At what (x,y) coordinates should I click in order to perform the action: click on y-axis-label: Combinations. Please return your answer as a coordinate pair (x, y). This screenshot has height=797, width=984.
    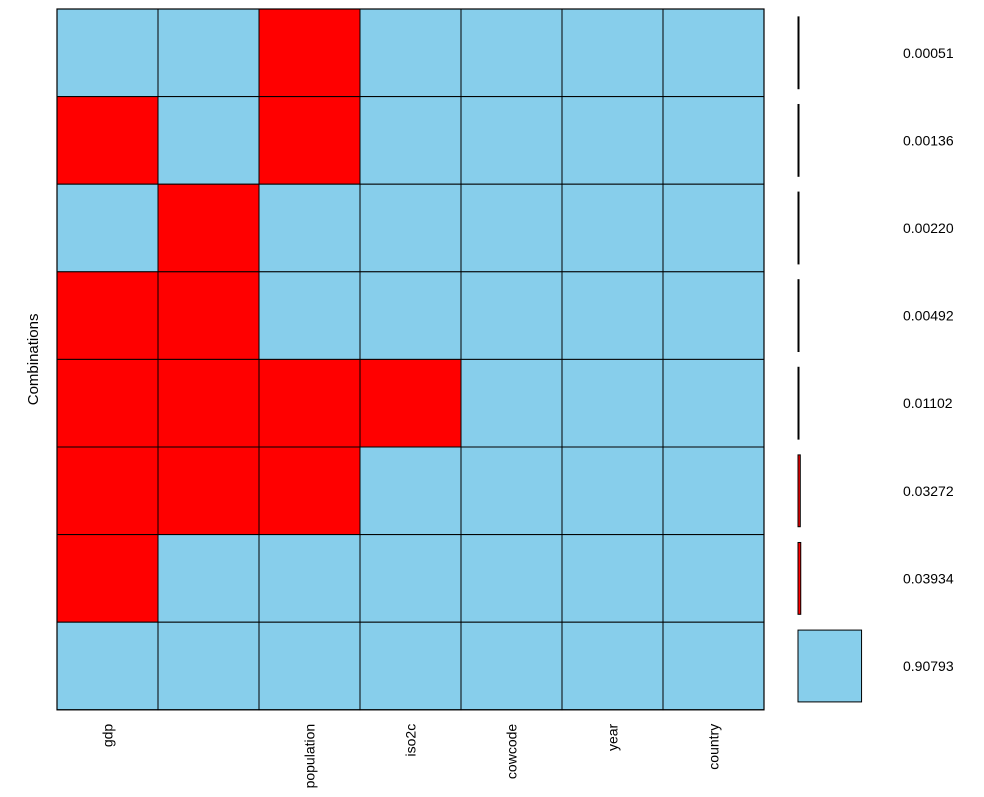
    Looking at the image, I should click on (33, 360).